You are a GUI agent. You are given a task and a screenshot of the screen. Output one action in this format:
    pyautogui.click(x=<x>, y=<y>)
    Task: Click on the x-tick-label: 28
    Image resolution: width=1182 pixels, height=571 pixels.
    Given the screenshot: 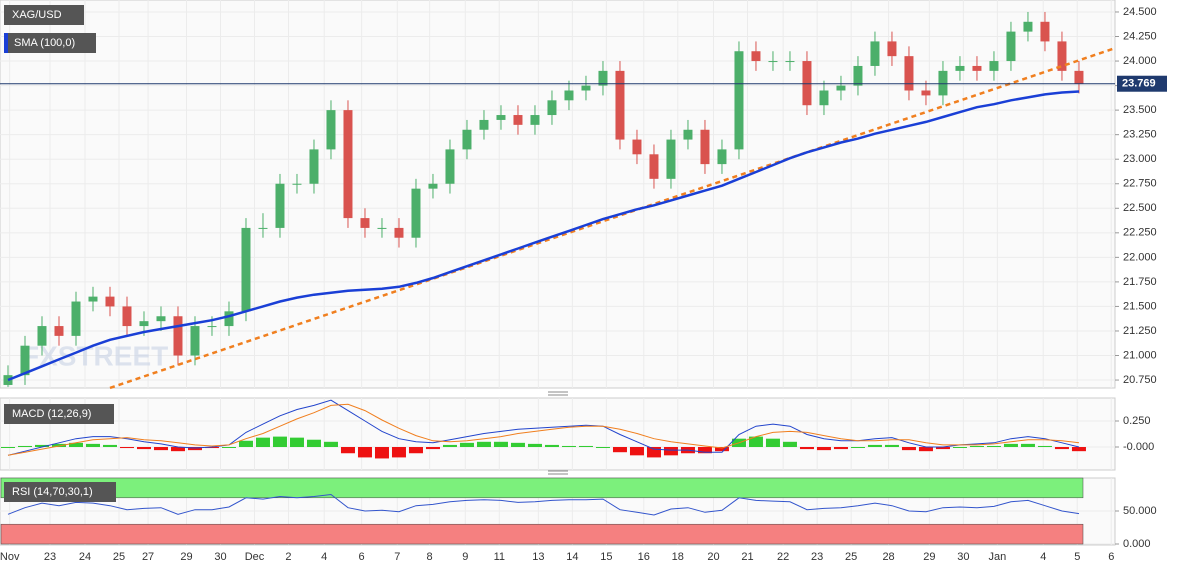 What is the action you would take?
    pyautogui.click(x=888, y=557)
    